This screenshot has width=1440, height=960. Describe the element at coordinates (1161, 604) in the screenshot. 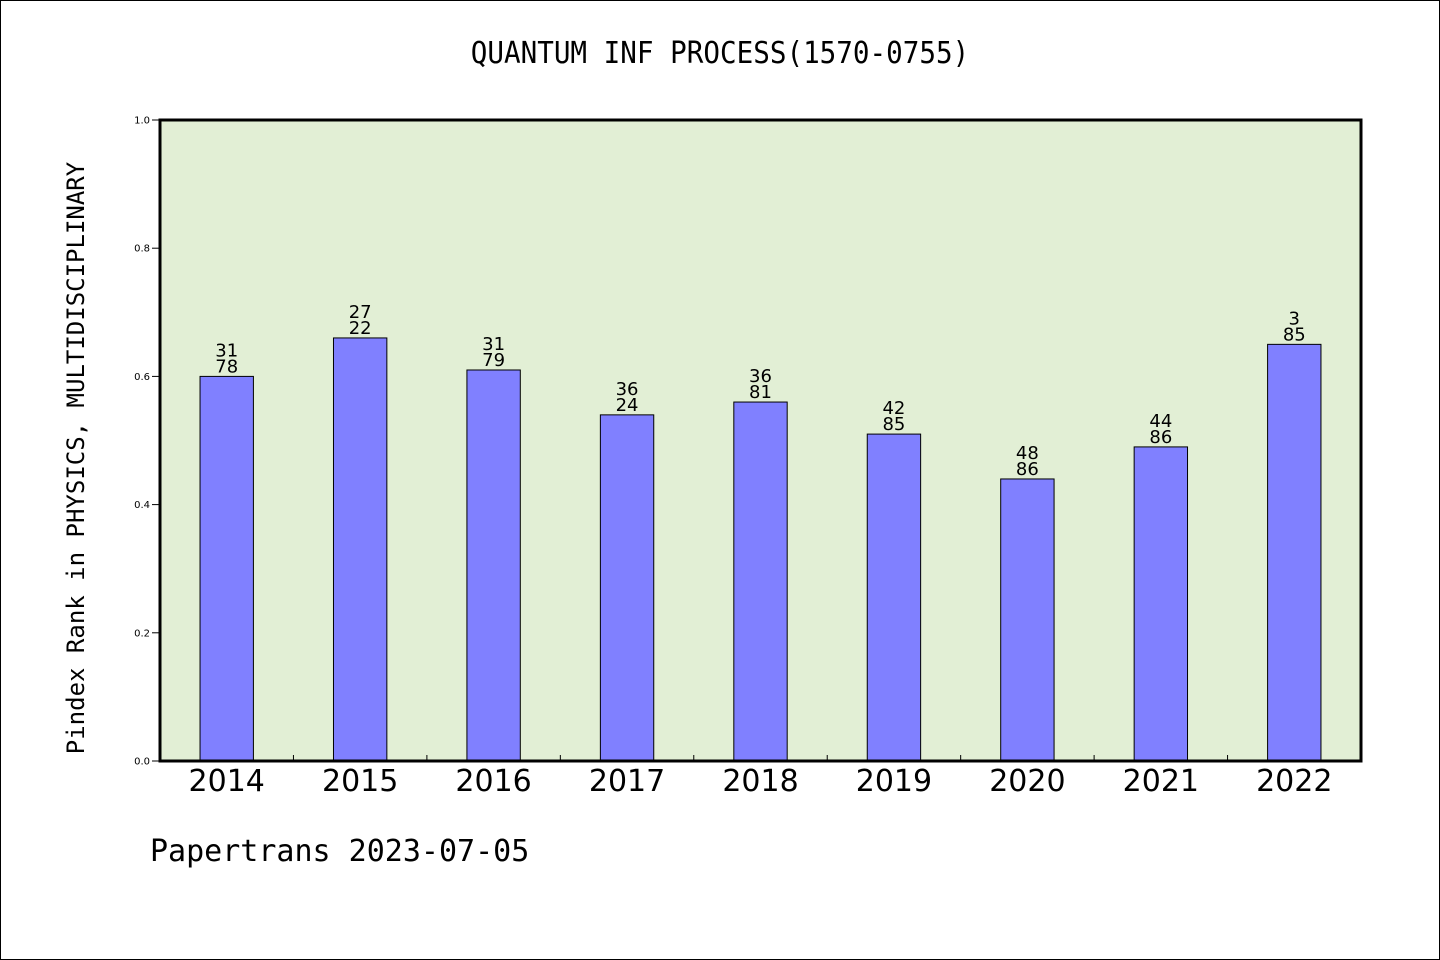

I see `bar-2021` at that location.